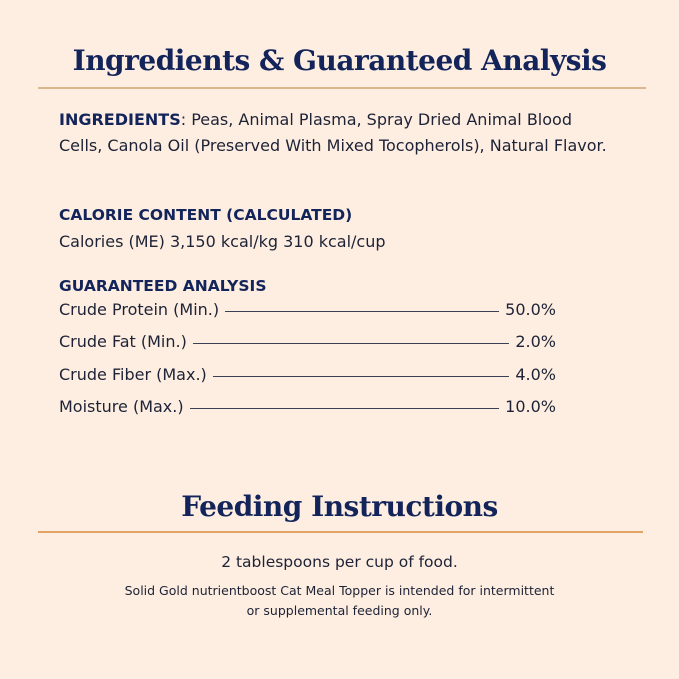 The image size is (679, 679). I want to click on nutrient-name: Crude Fiber (Max.), so click(133, 374).